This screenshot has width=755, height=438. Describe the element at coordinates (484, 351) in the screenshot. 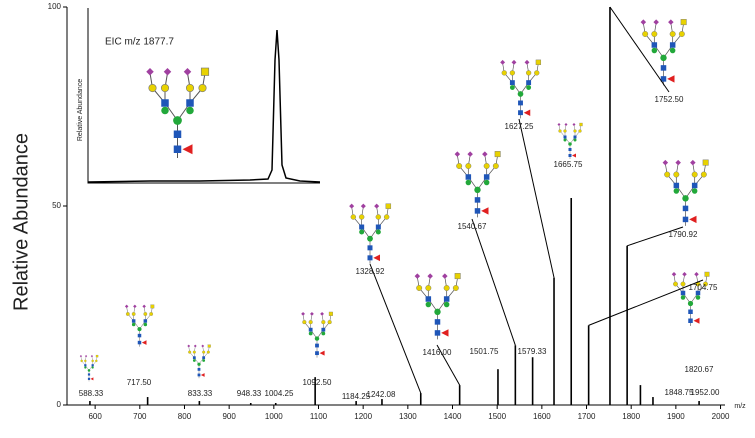

I see `peak-label: 1501.75` at that location.